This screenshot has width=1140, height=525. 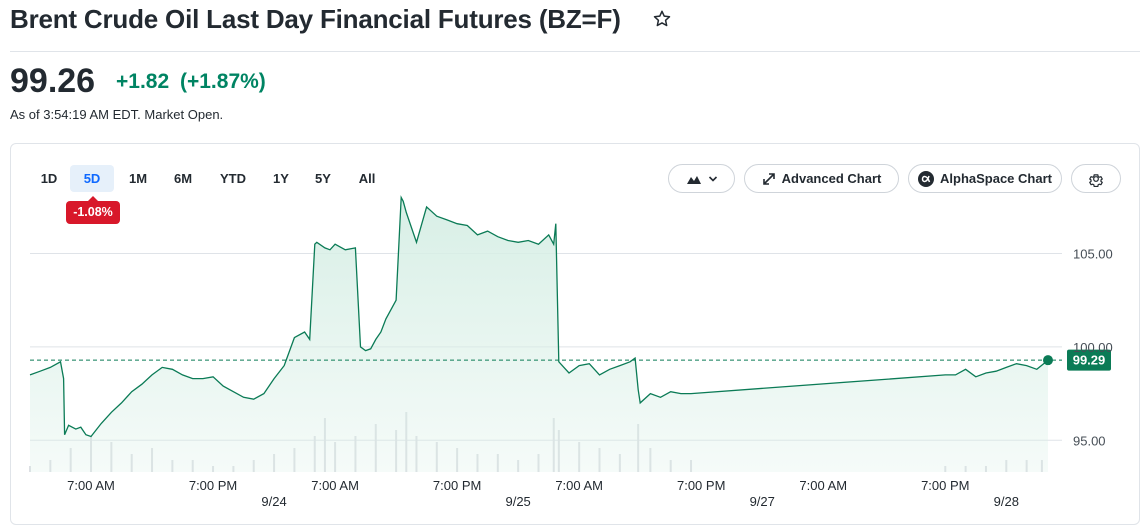 I want to click on current-price: 99.26, so click(x=53, y=81).